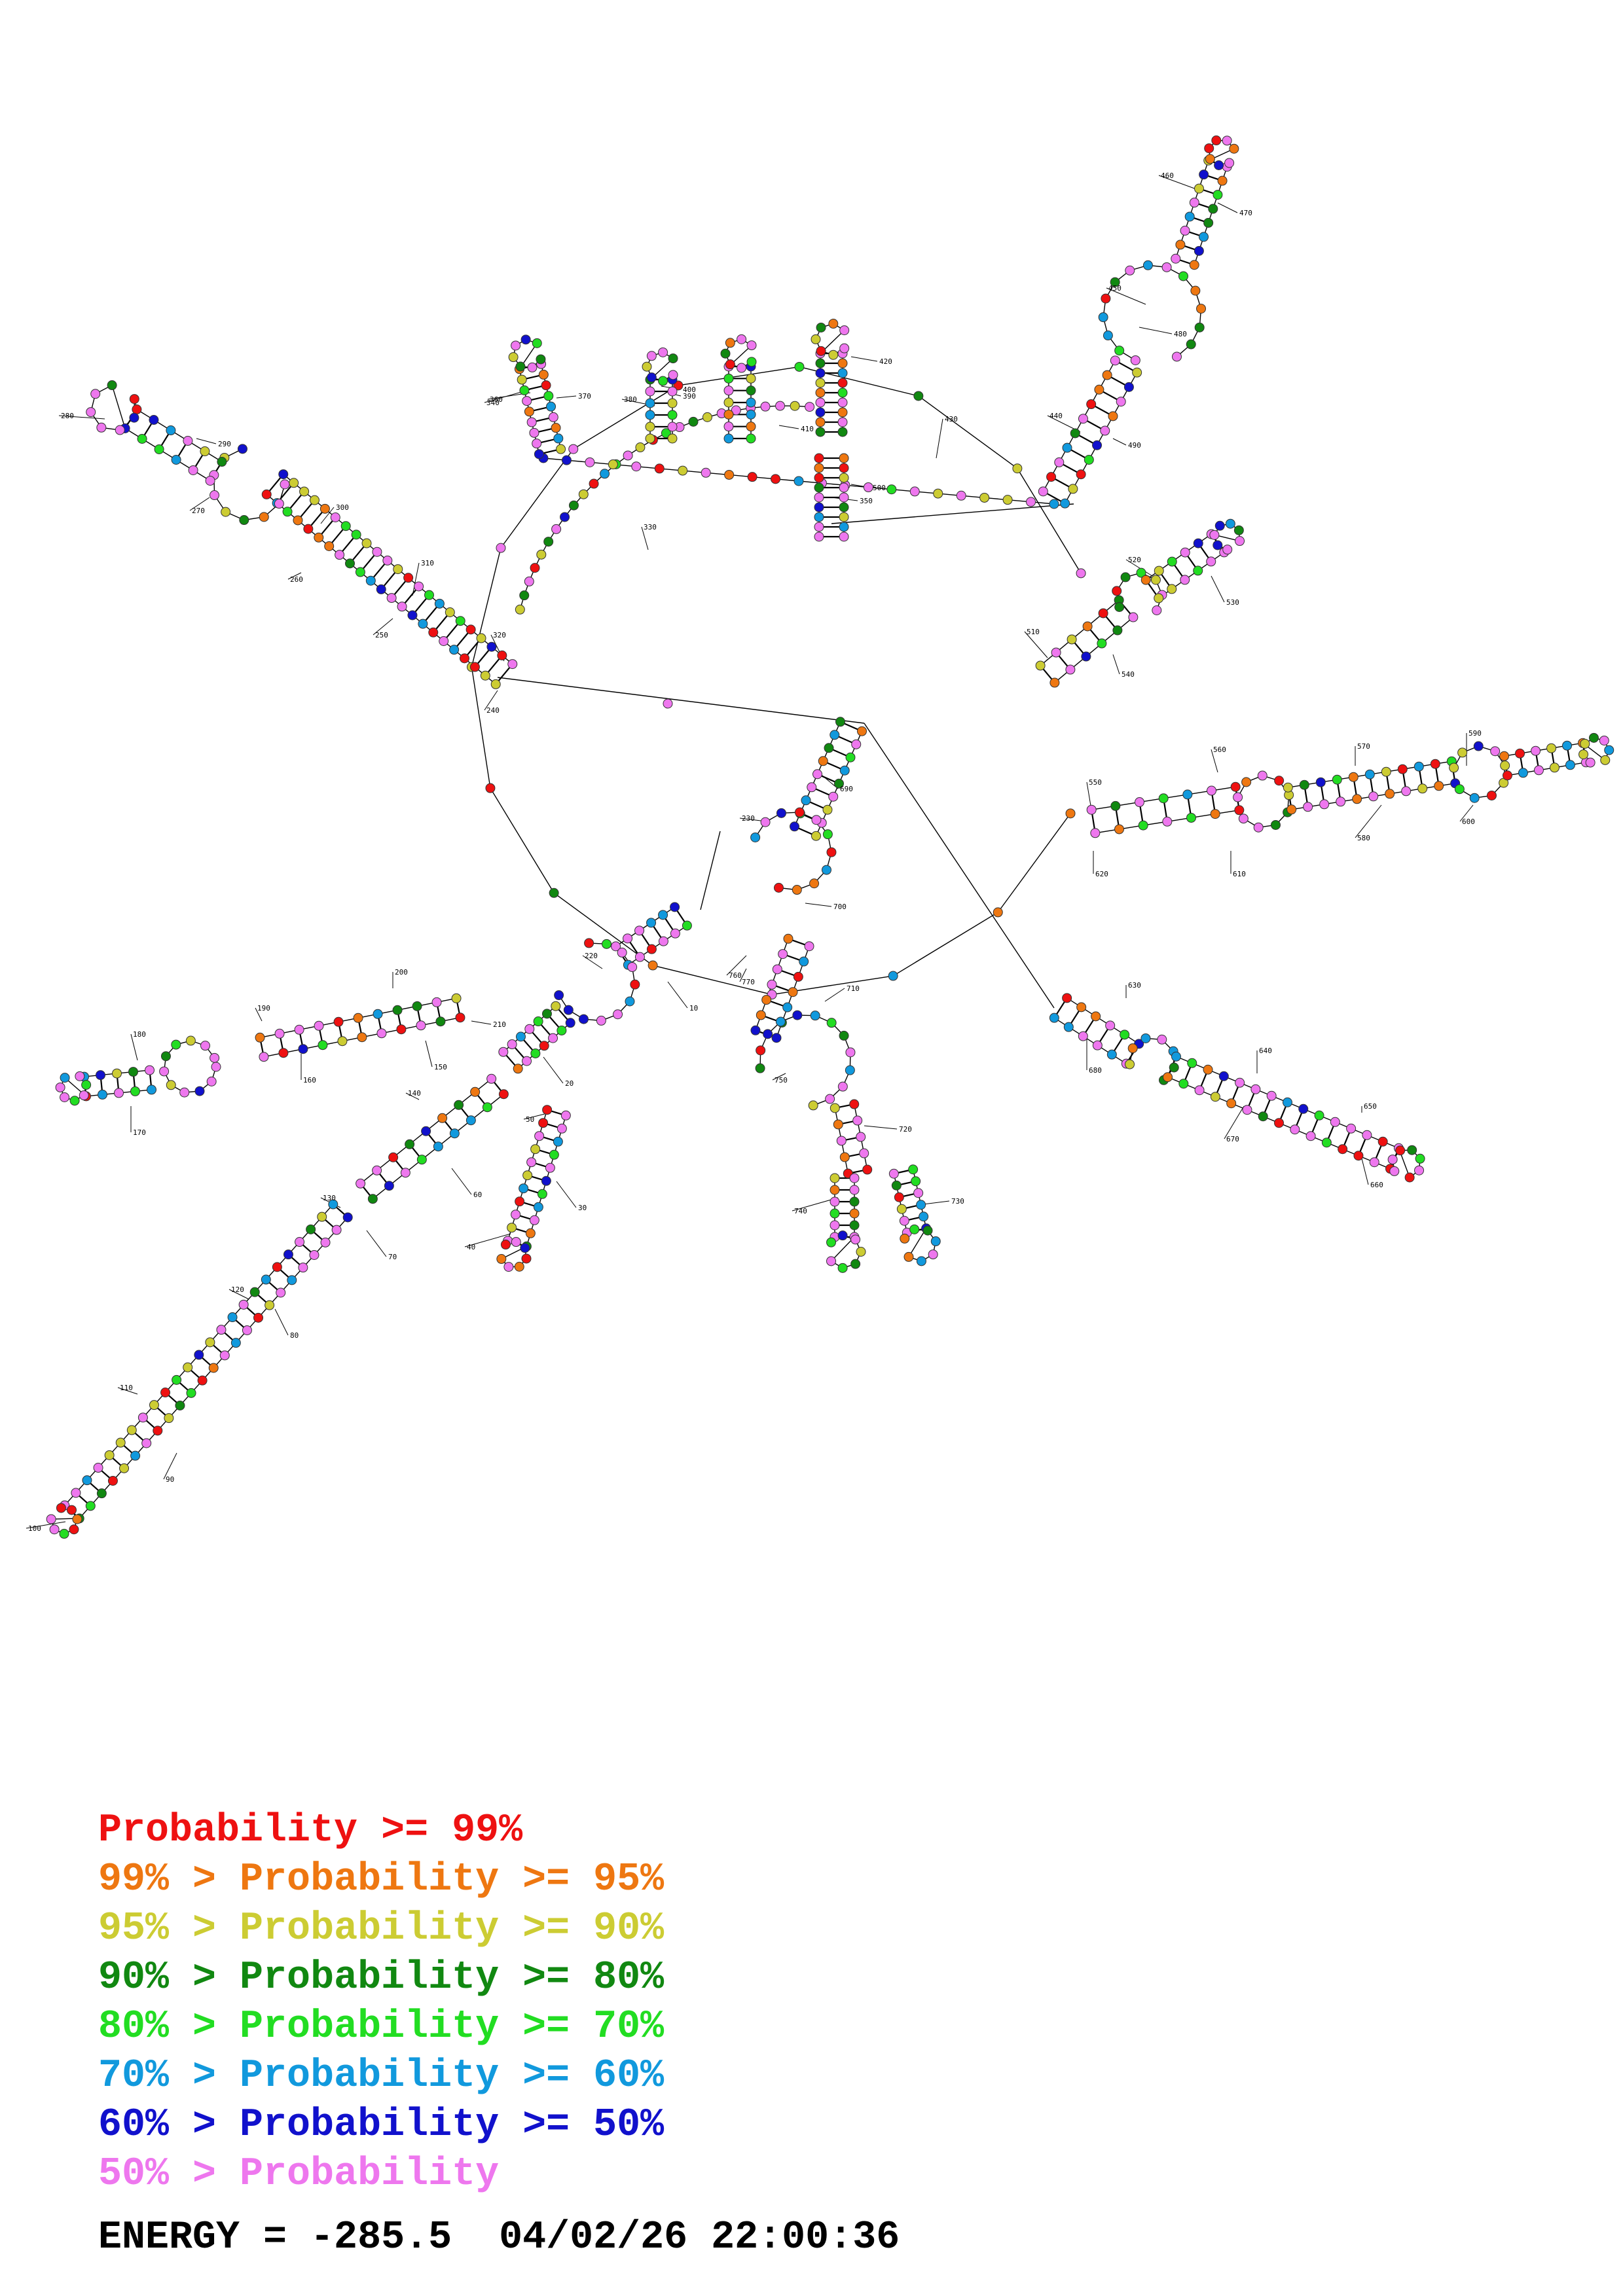  I want to click on position-number: 70, so click(392, 1257).